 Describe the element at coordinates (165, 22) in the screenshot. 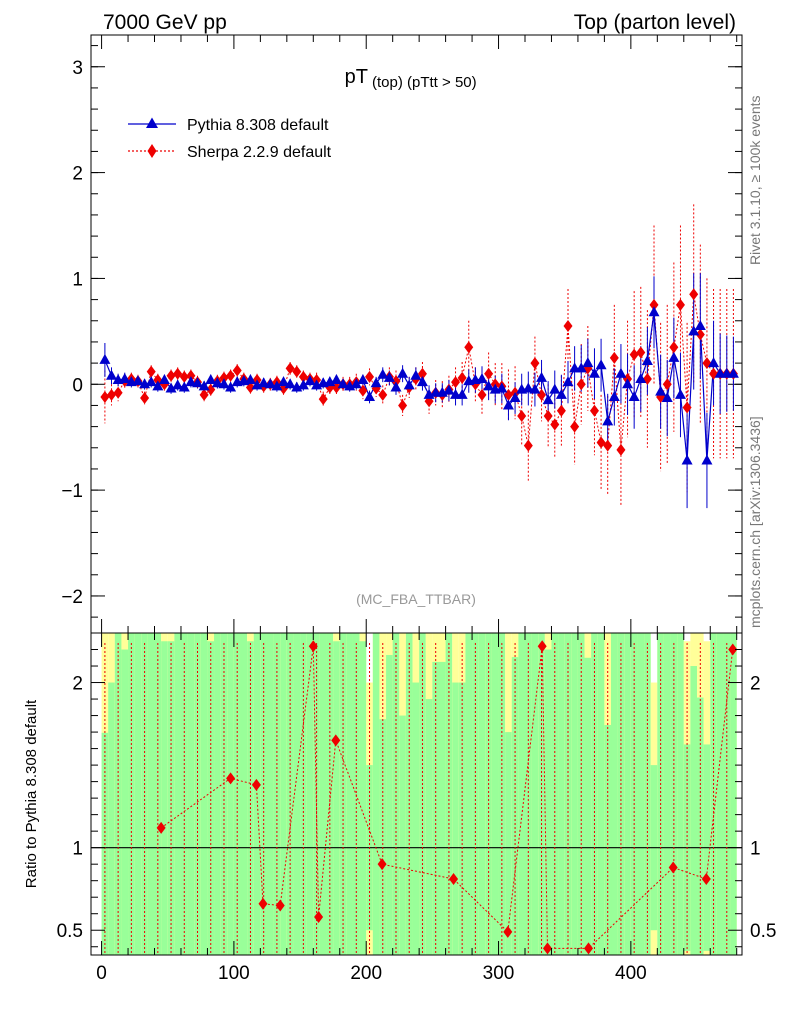

I see `header-left: 7000 GeV pp` at that location.